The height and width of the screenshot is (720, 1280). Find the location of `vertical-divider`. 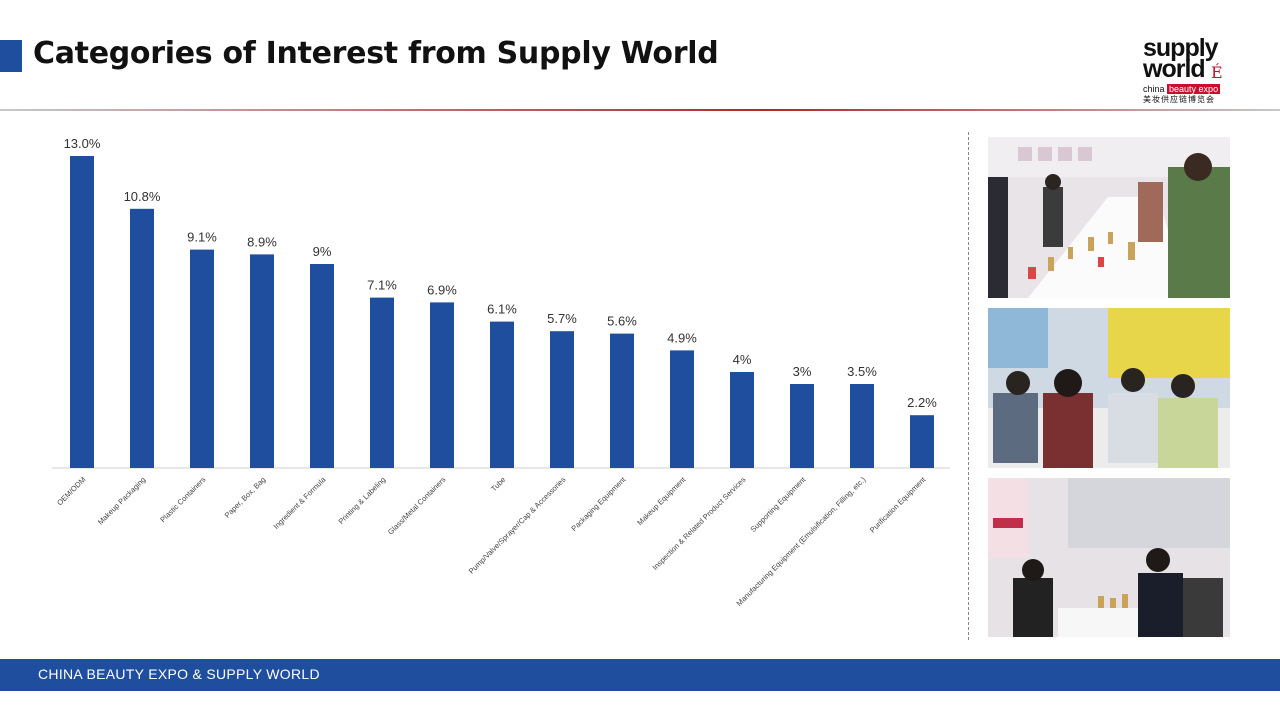

vertical-divider is located at coordinates (968, 386).